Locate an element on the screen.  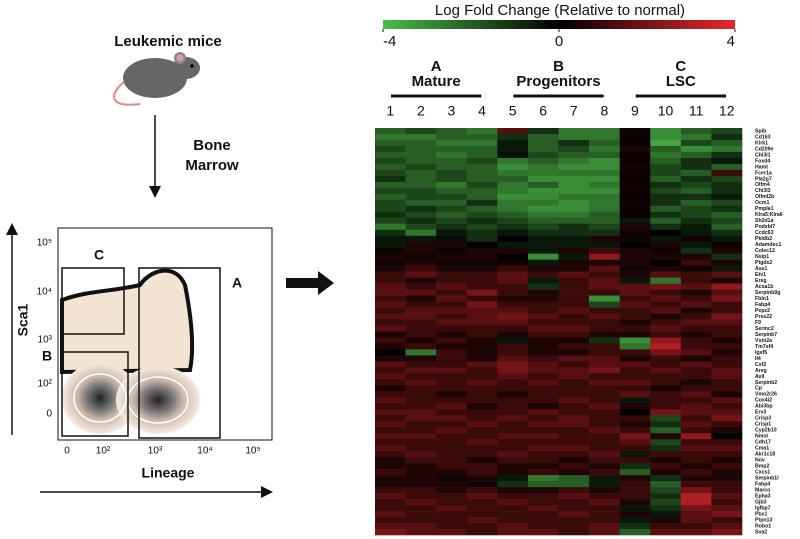
column-label: 9 is located at coordinates (635, 111).